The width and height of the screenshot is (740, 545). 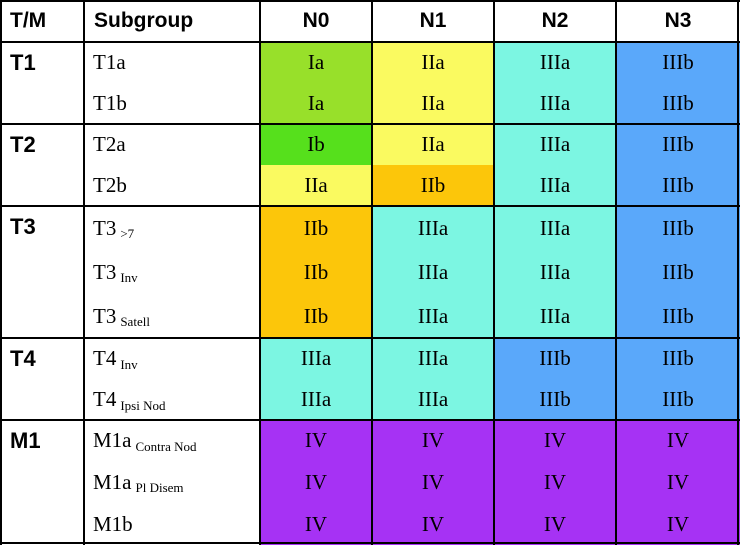 What do you see at coordinates (144, 20) in the screenshot?
I see `column-header-label: Subgroup` at bounding box center [144, 20].